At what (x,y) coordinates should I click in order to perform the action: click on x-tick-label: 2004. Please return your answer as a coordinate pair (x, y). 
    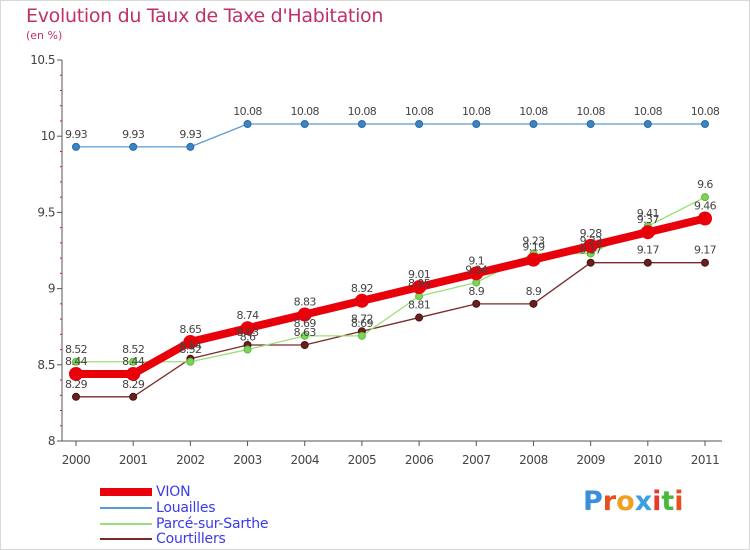
    Looking at the image, I should click on (304, 460).